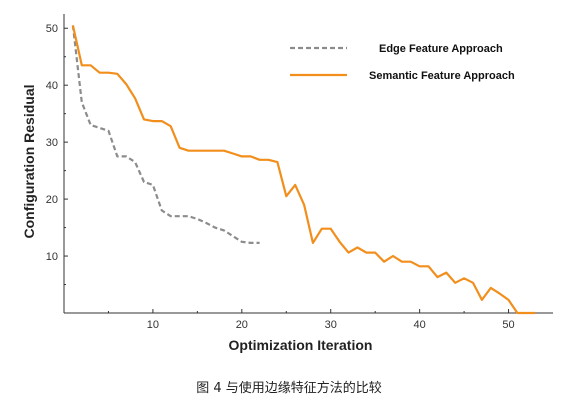 The width and height of the screenshot is (578, 403). I want to click on x-tick-label: 10, so click(153, 325).